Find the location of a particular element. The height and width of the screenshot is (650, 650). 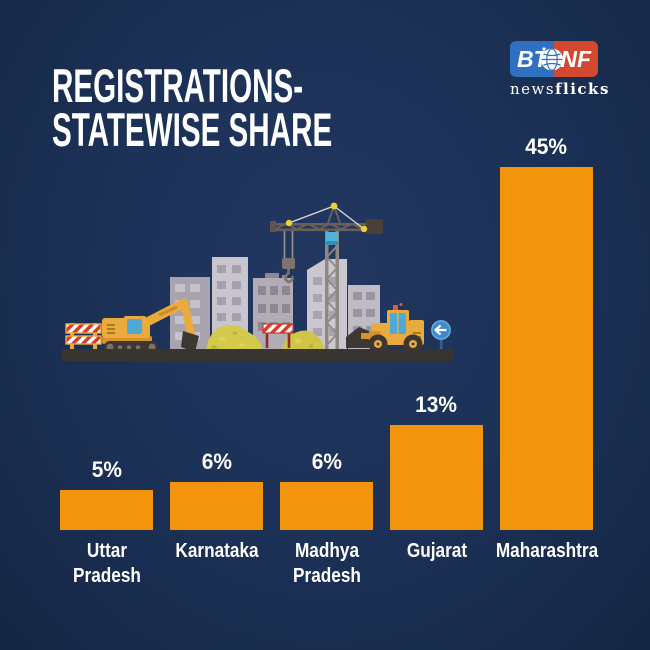

title-line-1: REGISTRATIONS- is located at coordinates (178, 85).